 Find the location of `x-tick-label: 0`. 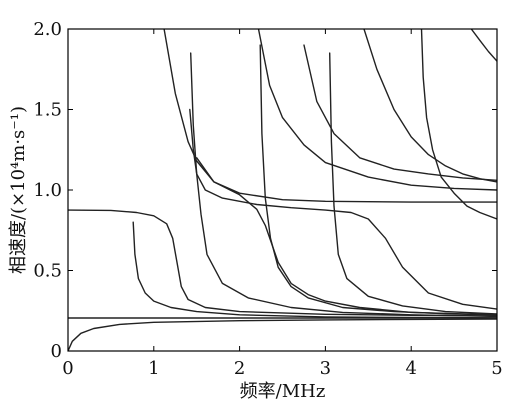

x-tick-label: 0 is located at coordinates (67, 368).